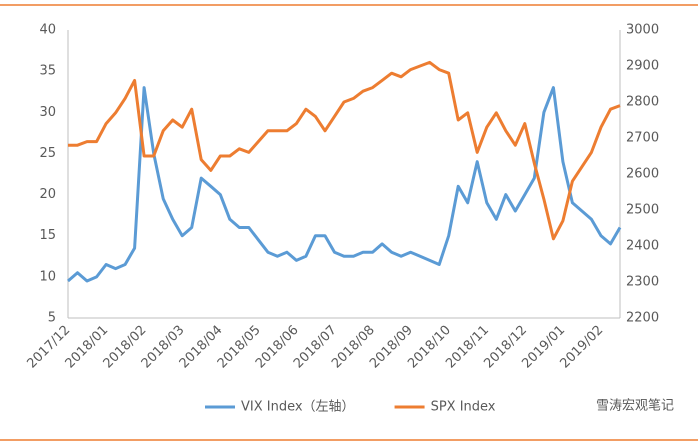 This screenshot has width=698, height=446. What do you see at coordinates (642, 30) in the screenshot?
I see `y2-tick-label: 3000` at bounding box center [642, 30].